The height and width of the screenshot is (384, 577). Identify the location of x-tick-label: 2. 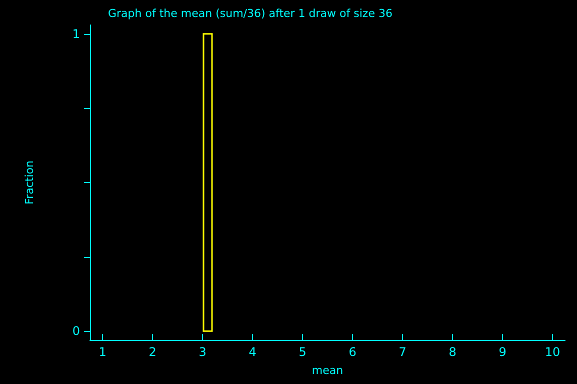
(152, 352).